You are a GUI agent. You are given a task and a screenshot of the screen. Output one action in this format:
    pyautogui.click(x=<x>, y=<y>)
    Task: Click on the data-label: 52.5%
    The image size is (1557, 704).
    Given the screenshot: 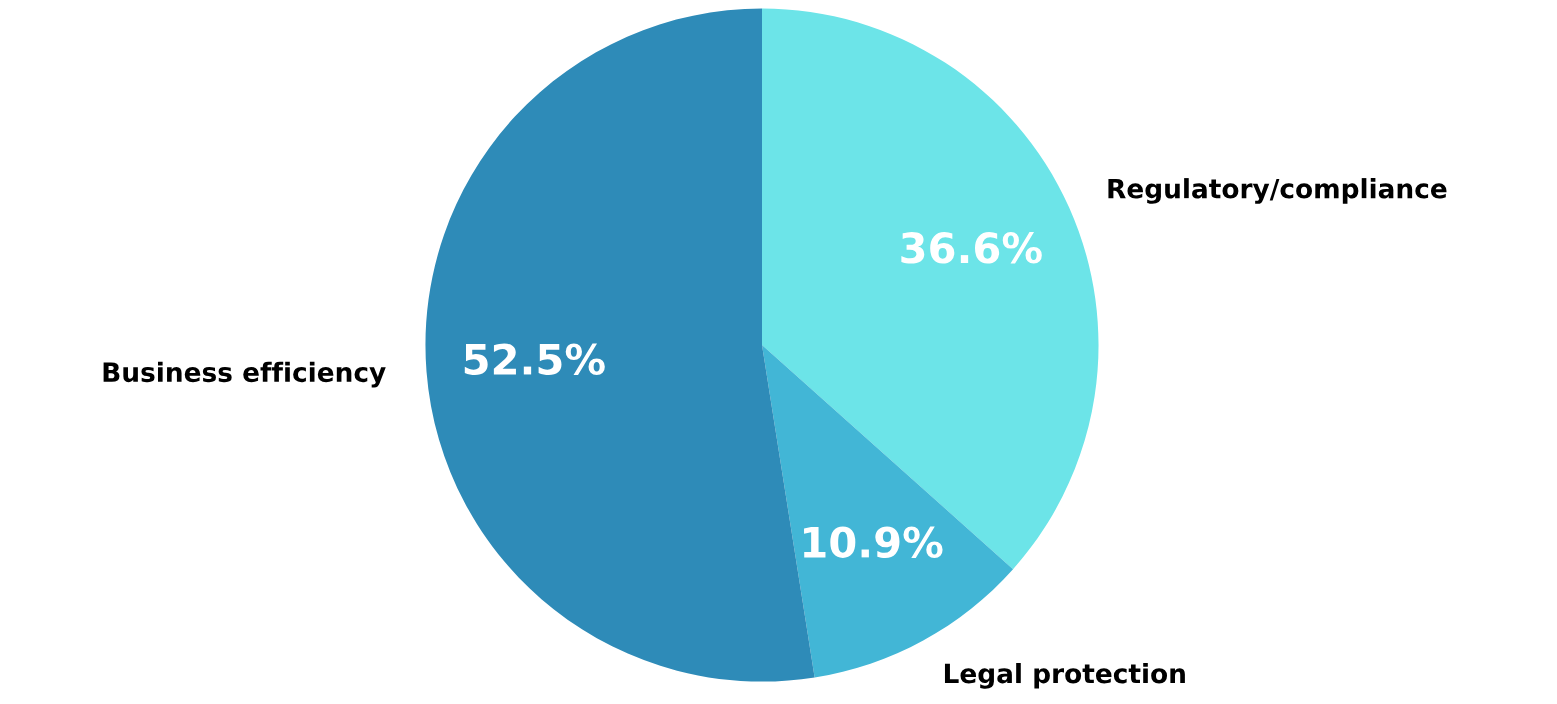 What is the action you would take?
    pyautogui.click(x=534, y=359)
    